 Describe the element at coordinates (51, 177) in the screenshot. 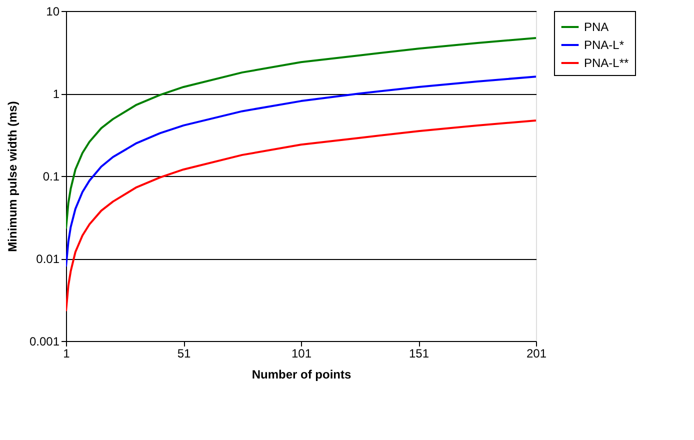

I see `y-tick-label: 0.1` at that location.